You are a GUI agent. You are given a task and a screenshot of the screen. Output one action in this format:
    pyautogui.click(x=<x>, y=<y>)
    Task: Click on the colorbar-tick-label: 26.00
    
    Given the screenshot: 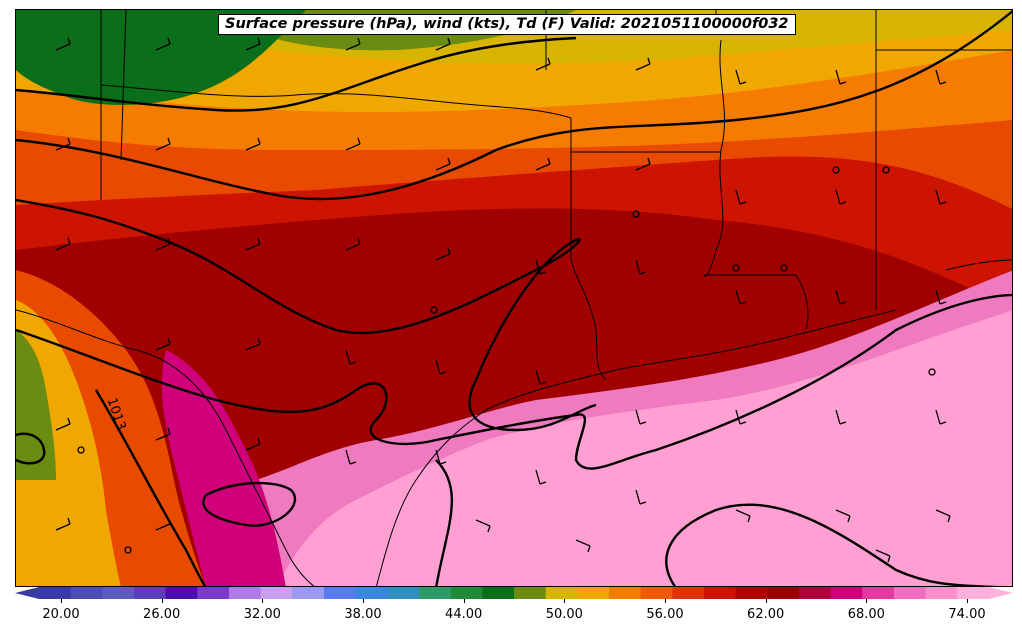 What is the action you would take?
    pyautogui.click(x=162, y=614)
    